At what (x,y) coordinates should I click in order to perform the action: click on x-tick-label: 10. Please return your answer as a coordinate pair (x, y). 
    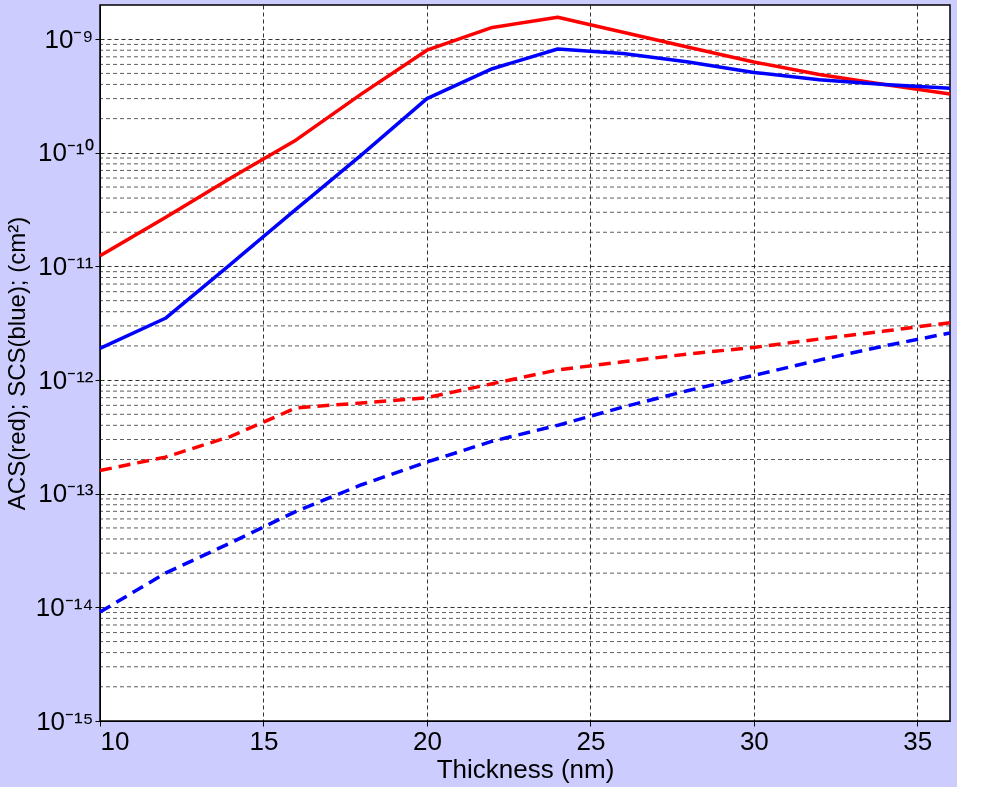
    Looking at the image, I should click on (115, 740).